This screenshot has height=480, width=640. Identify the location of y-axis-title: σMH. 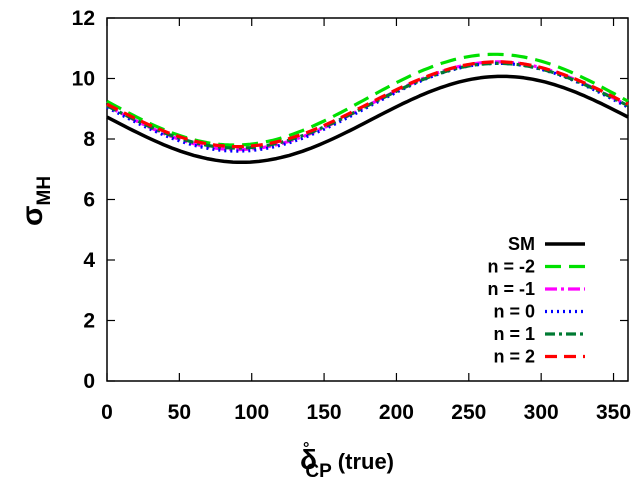
(35, 201).